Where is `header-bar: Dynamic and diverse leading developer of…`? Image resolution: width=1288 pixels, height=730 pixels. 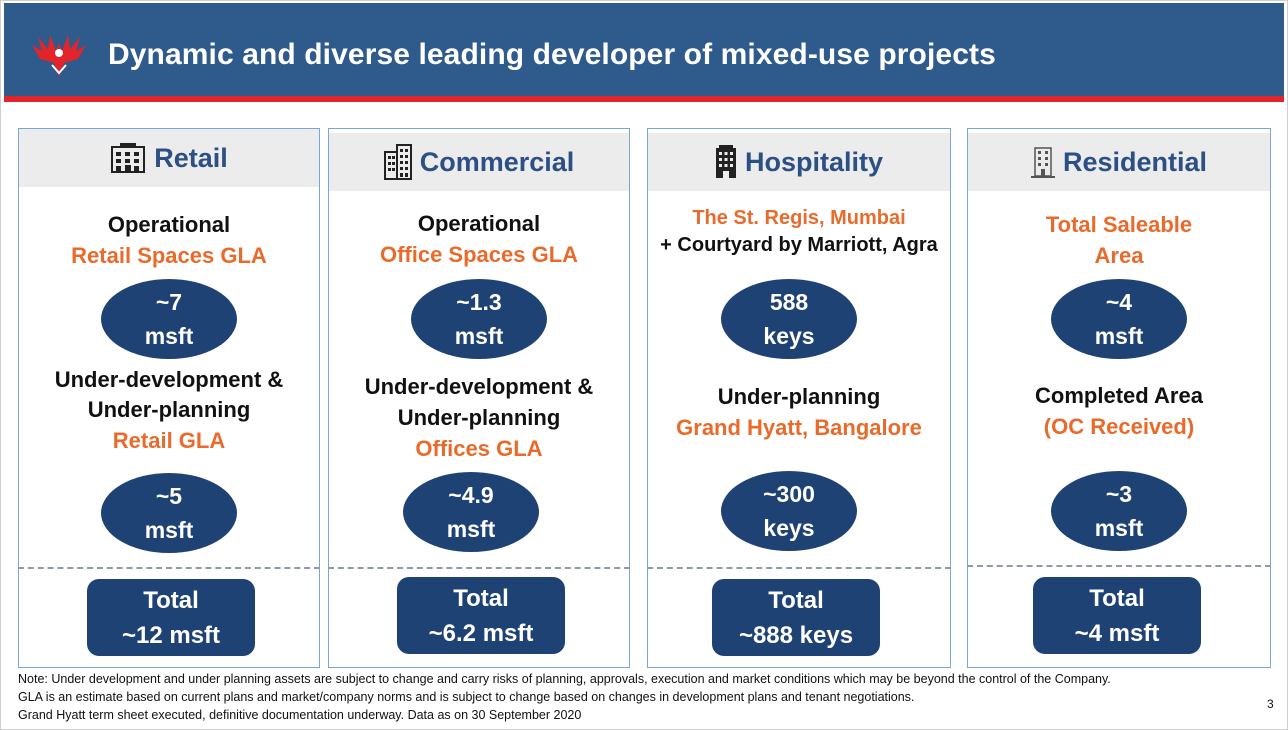 header-bar: Dynamic and diverse leading developer of… is located at coordinates (644, 49).